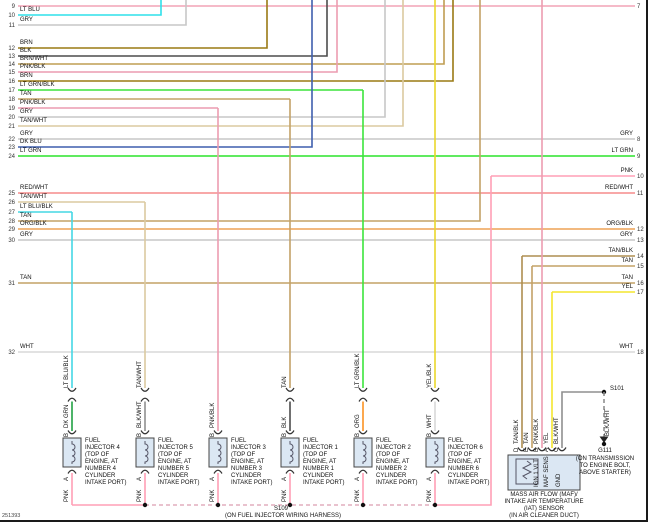 This screenshot has width=650, height=527. Describe the element at coordinates (66, 434) in the screenshot. I see `injector-0-pin-b: B` at that location.